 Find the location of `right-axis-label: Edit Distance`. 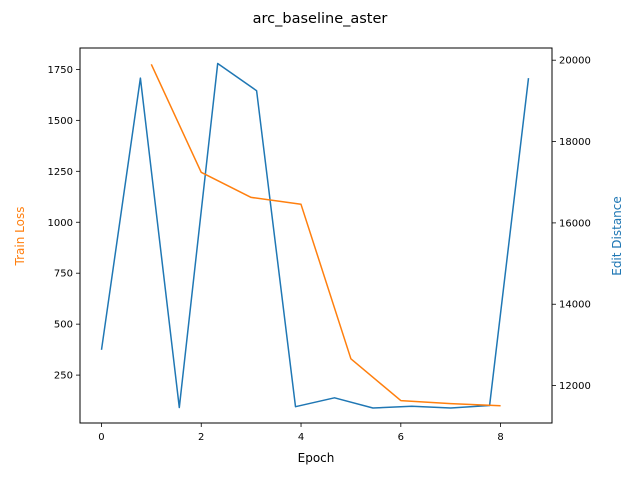

right-axis-label: Edit Distance is located at coordinates (617, 236).